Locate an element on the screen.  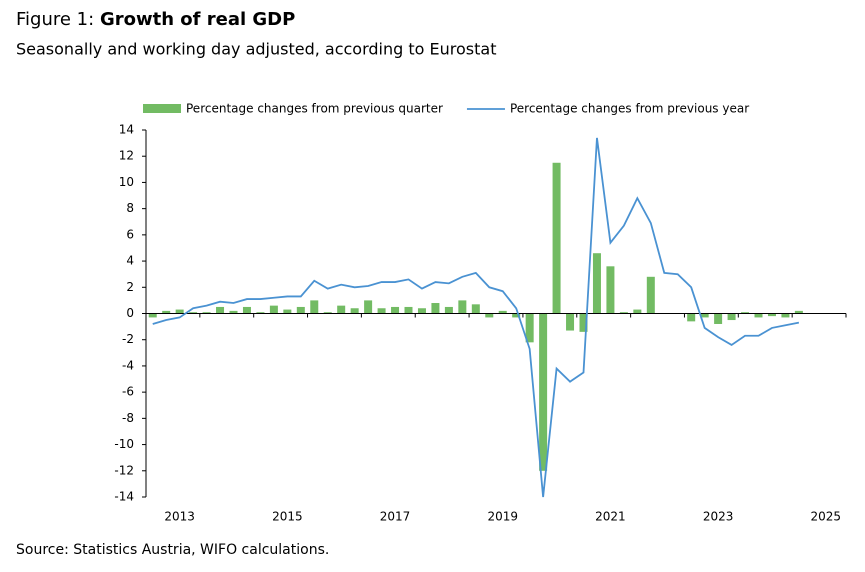
x-tick-label: 2021 is located at coordinates (610, 517).